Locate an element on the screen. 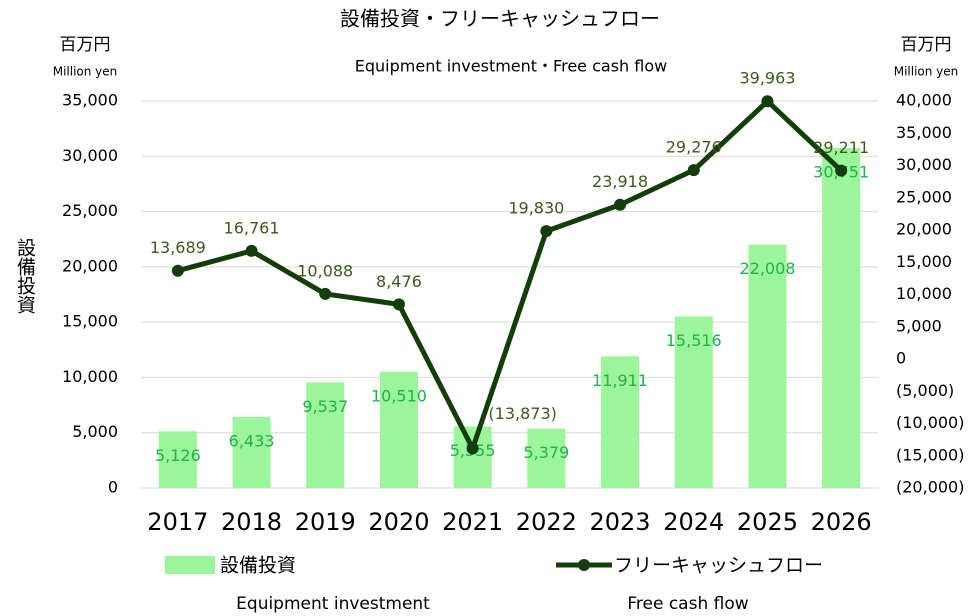 This screenshot has width=969, height=616. y2-tick-label: (15,000) is located at coordinates (930, 454).